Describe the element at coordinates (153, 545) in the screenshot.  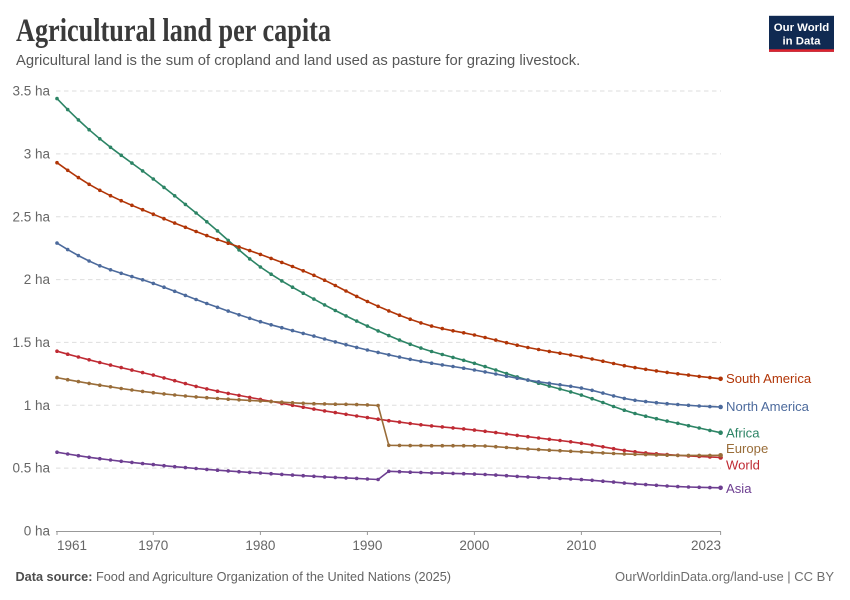
I see `svg-text: 1970` at that location.